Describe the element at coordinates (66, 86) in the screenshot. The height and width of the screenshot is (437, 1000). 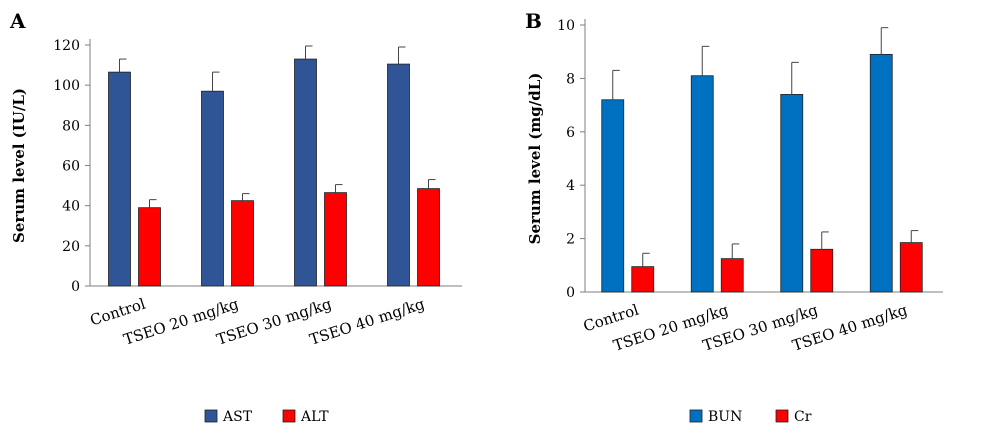
I see `chart-a-y-tick-label: 100` at that location.